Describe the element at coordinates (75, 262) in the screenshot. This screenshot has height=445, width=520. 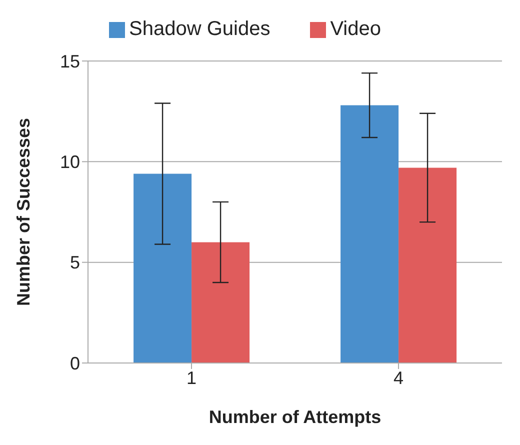
I see `y-tick-label: 5` at that location.